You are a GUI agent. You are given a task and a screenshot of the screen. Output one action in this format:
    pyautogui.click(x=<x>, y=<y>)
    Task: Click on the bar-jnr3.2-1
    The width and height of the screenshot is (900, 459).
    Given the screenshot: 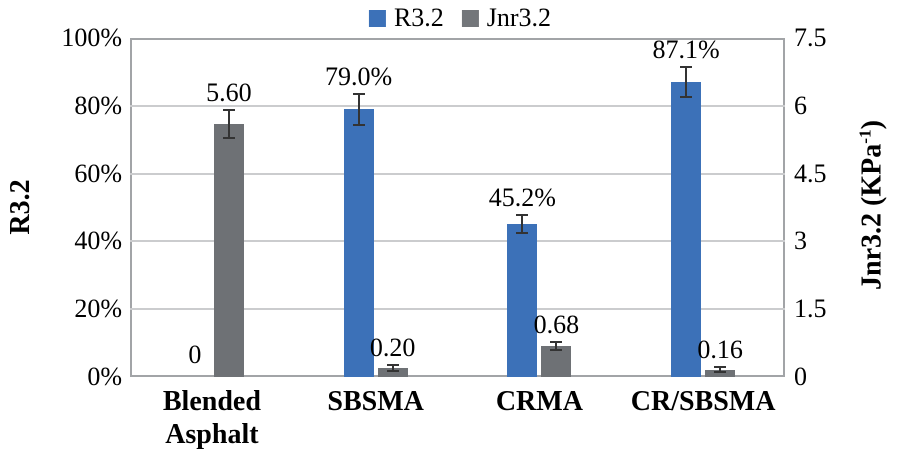 What is the action you would take?
    pyautogui.click(x=228, y=250)
    